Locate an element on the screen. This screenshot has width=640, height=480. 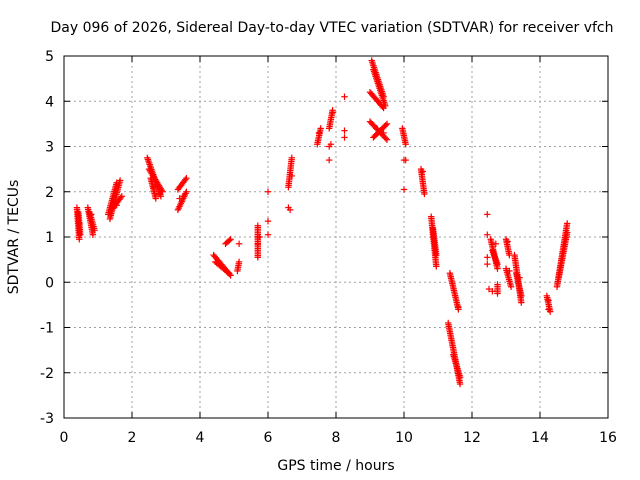
x-tick-label: 6 is located at coordinates (268, 438).